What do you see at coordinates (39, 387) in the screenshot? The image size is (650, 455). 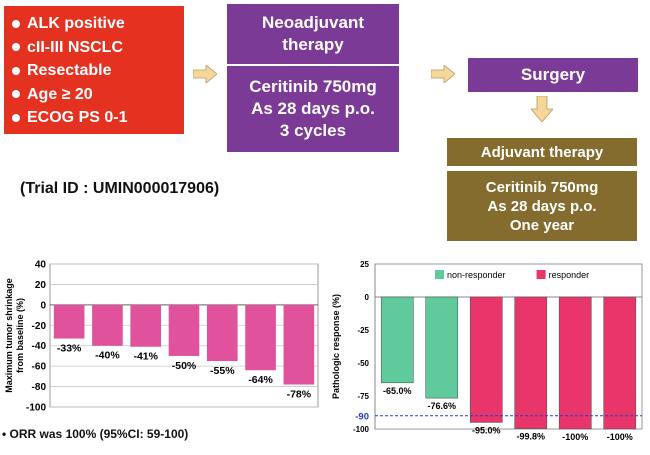 I see `y-tick-label: -80` at bounding box center [39, 387].